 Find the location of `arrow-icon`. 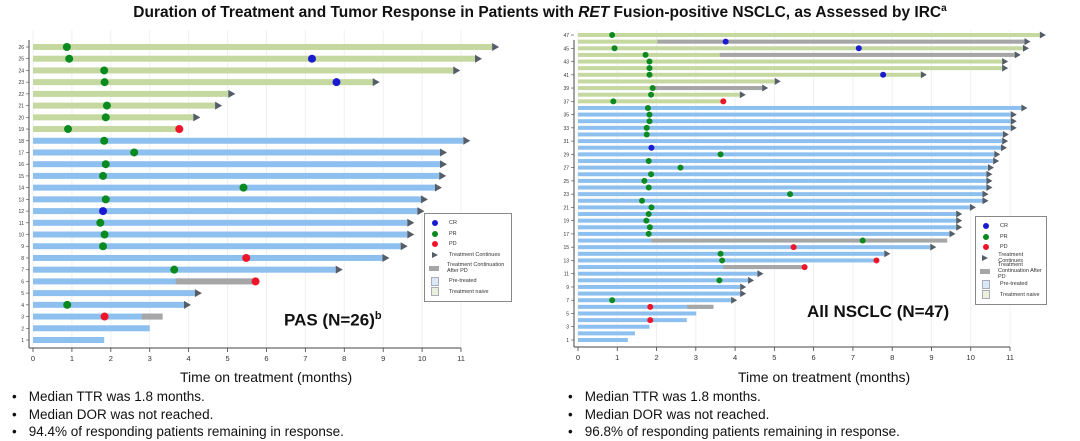

arrow-icon is located at coordinates (435, 254).